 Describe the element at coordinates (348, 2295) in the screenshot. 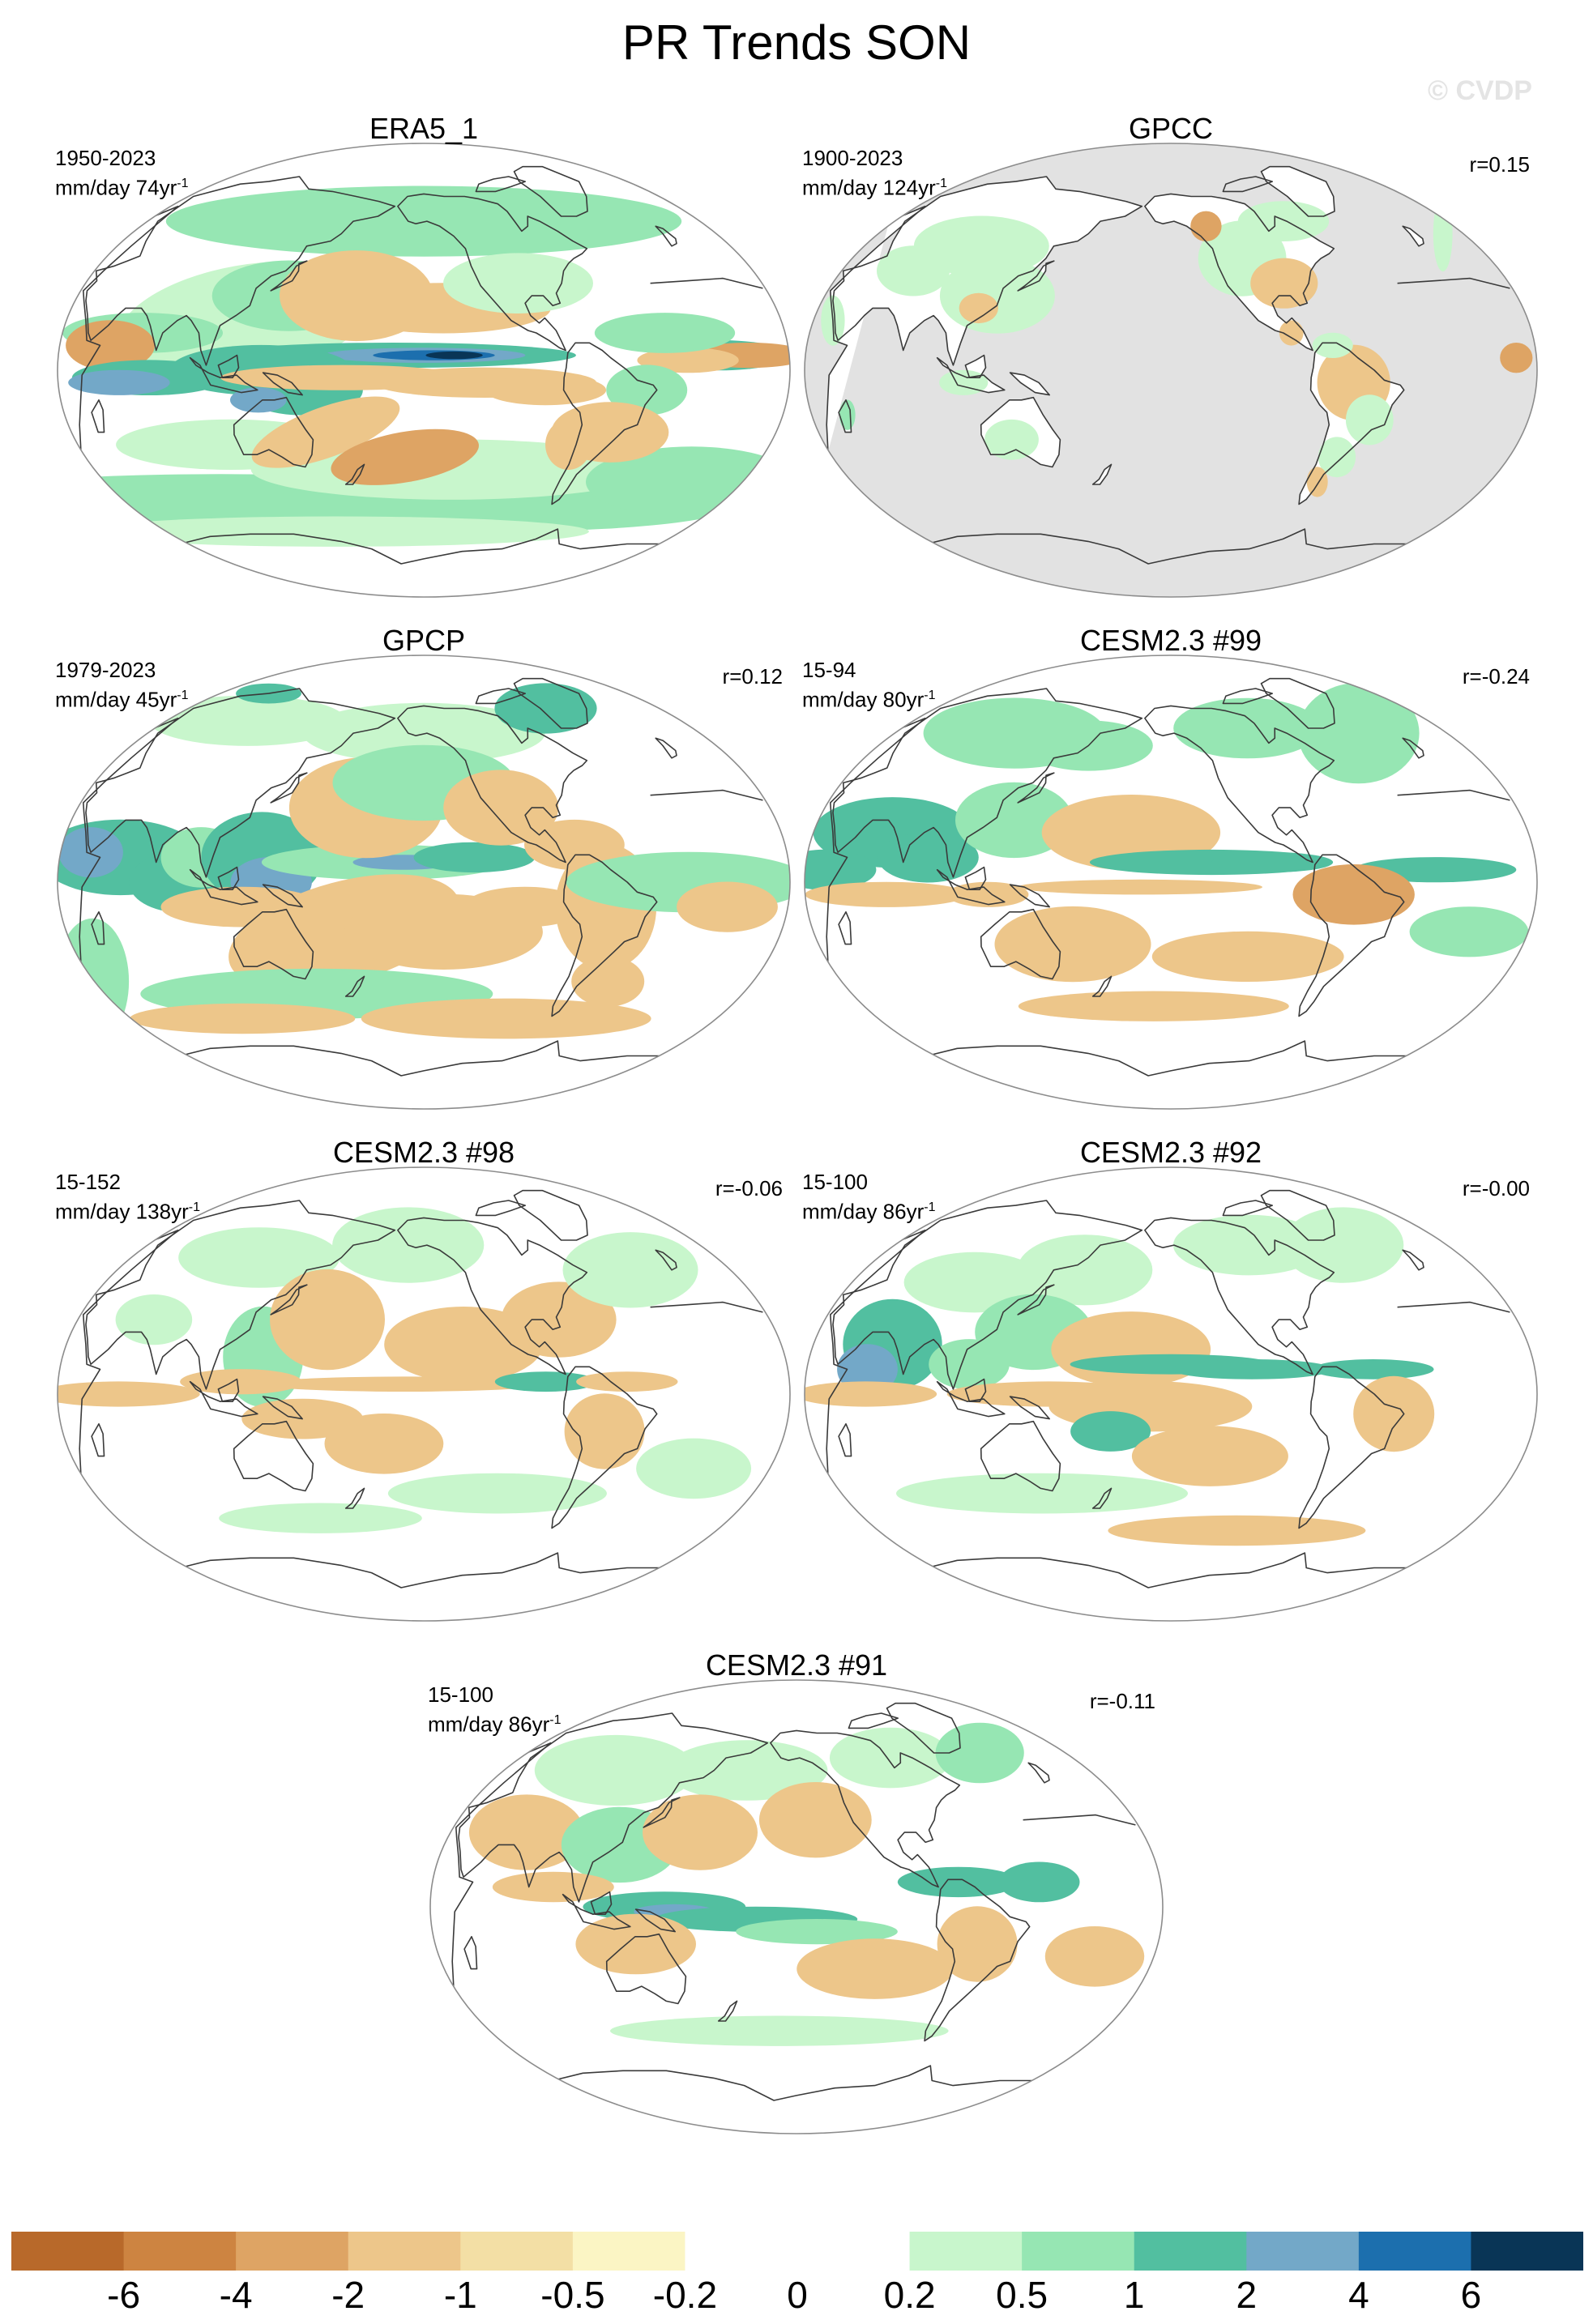

I see `colorbar-tick-label: -2` at that location.